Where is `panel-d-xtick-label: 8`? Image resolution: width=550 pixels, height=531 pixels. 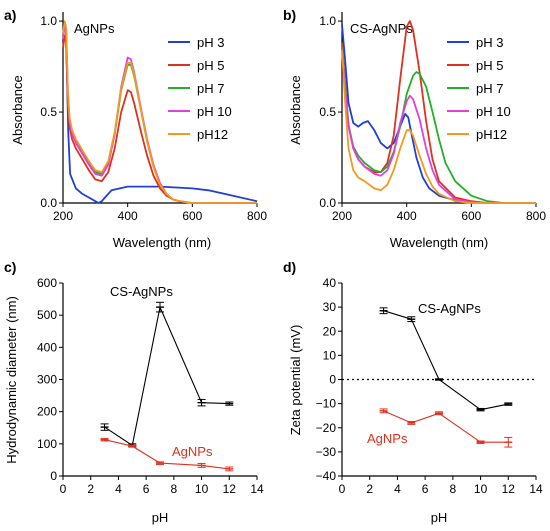
panel-d-xtick-label: 8 is located at coordinates (453, 489).